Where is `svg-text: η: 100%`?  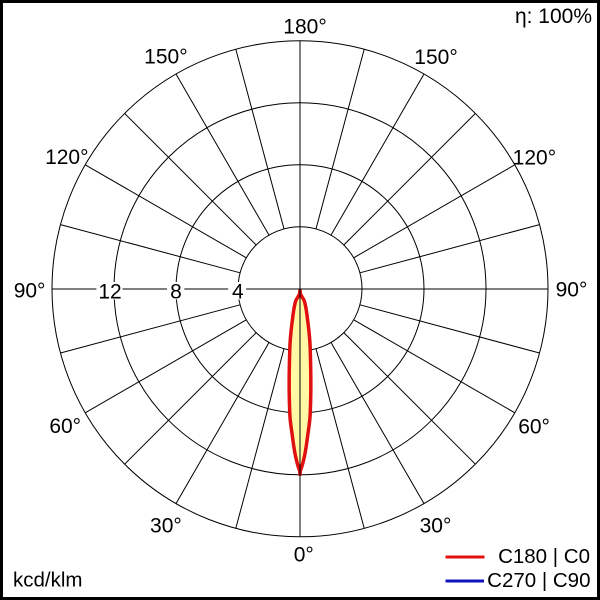
svg-text: η: 100% is located at coordinates (553, 16).